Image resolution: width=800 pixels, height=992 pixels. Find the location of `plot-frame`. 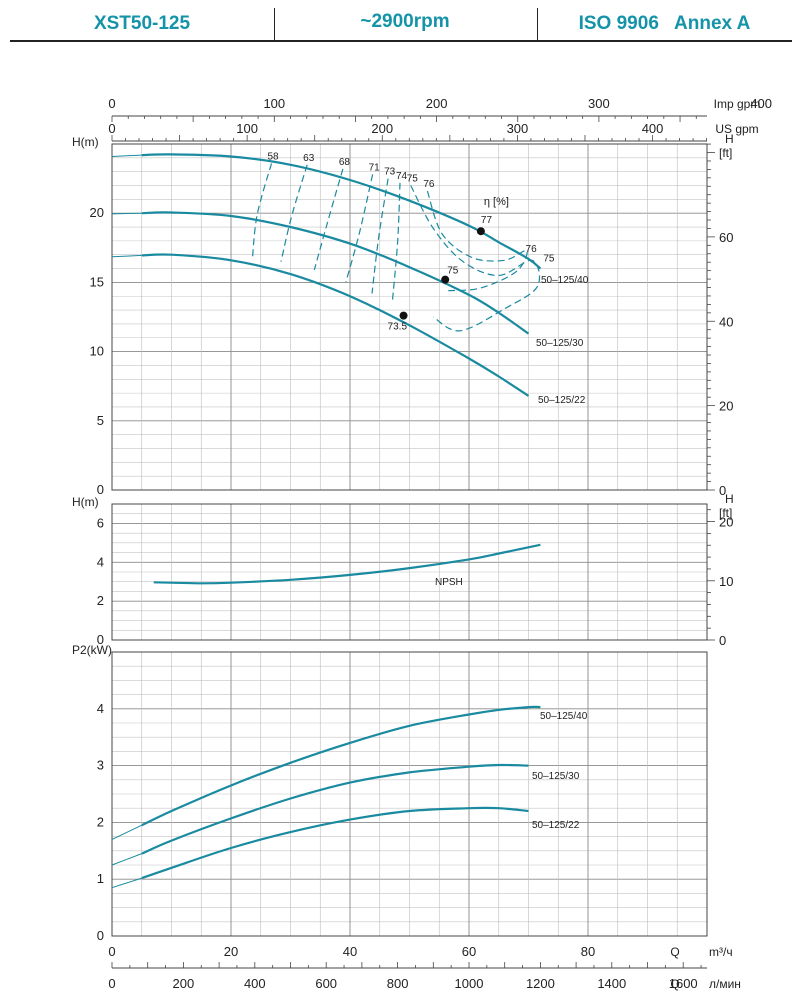

plot-frame is located at coordinates (409, 572).